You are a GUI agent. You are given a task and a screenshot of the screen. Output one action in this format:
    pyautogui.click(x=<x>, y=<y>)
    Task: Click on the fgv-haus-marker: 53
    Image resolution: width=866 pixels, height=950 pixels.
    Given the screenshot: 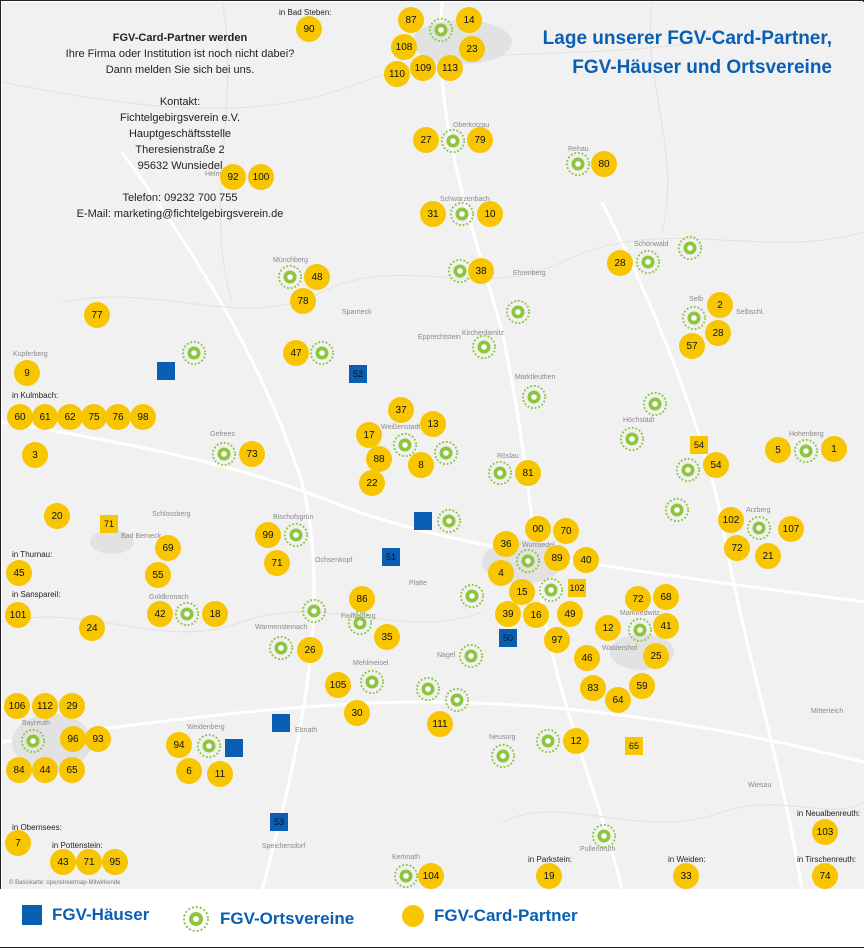 What is the action you would take?
    pyautogui.click(x=279, y=822)
    